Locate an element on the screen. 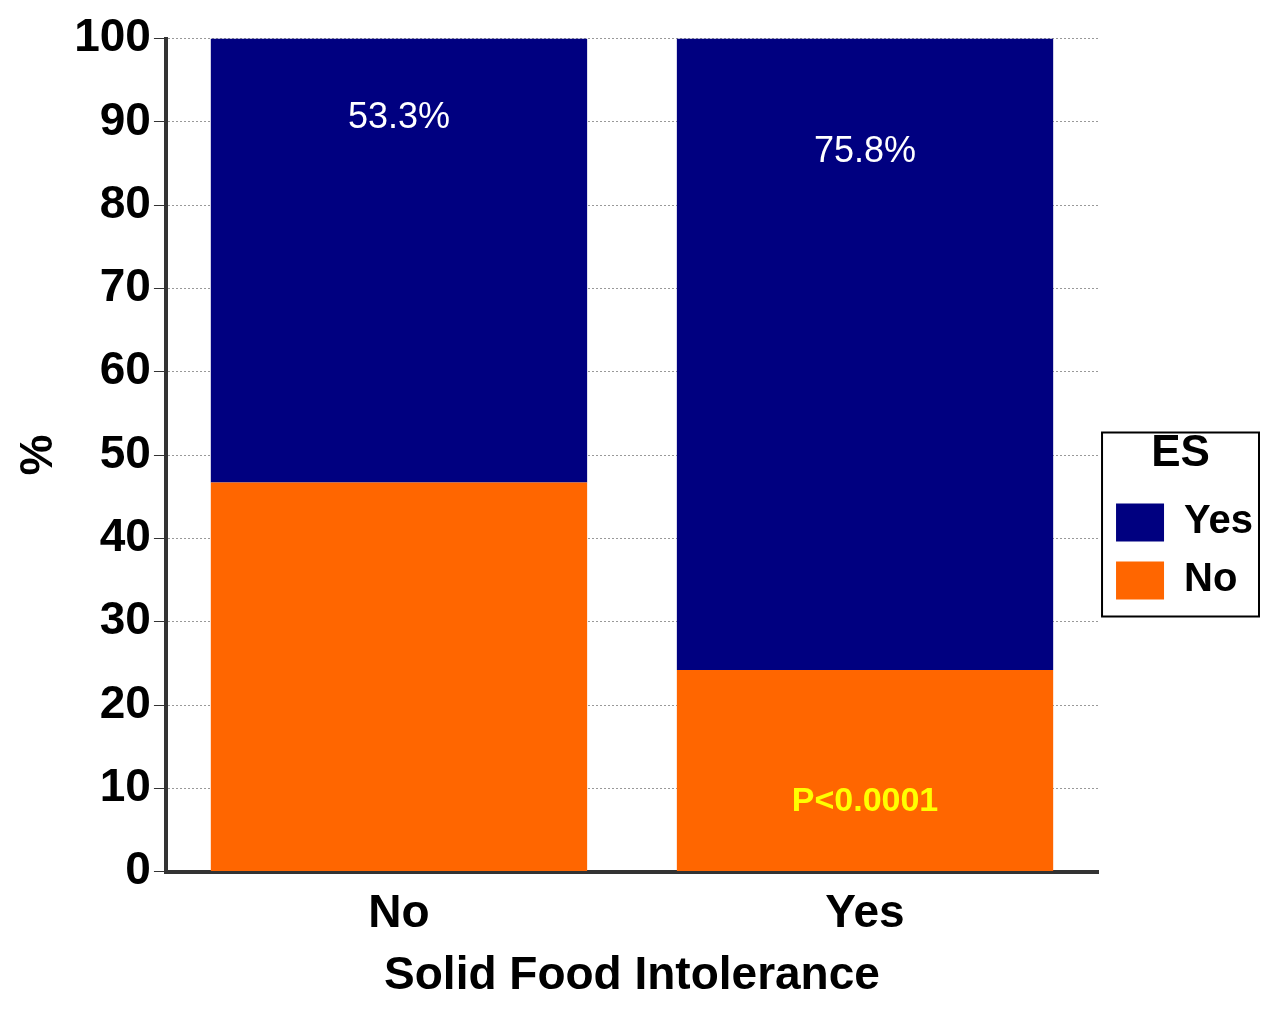  y-tick-label: 90 is located at coordinates (125, 118).